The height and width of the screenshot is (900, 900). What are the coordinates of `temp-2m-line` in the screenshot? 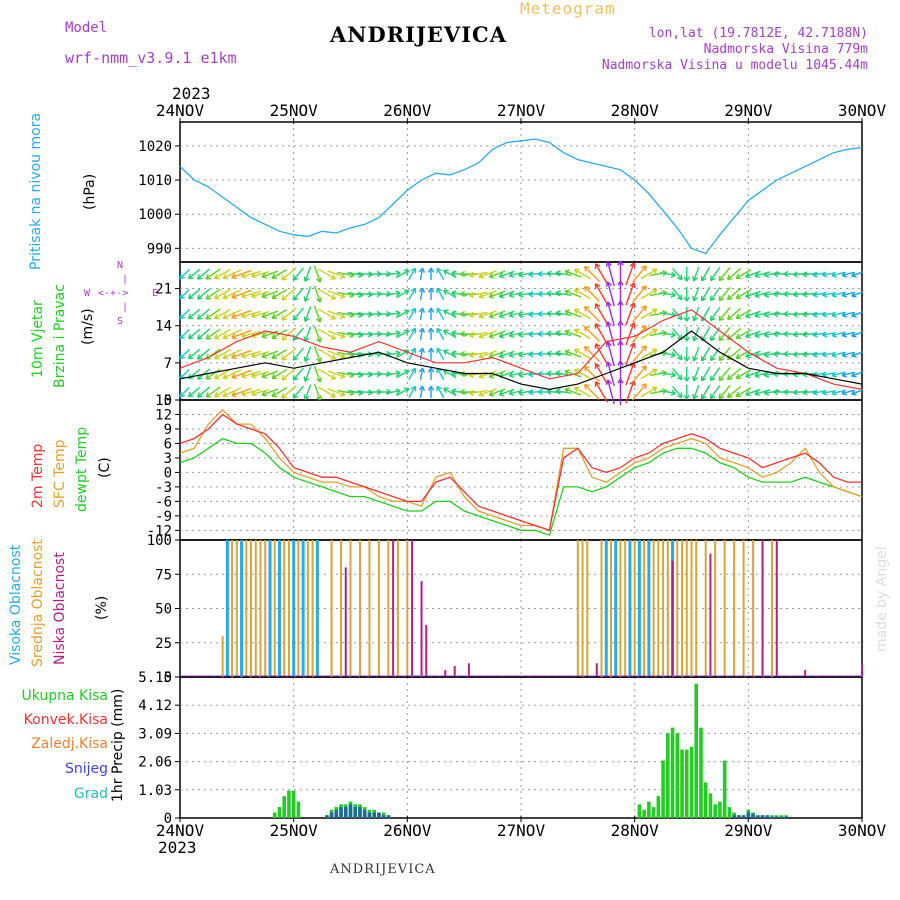 It's located at (520, 472).